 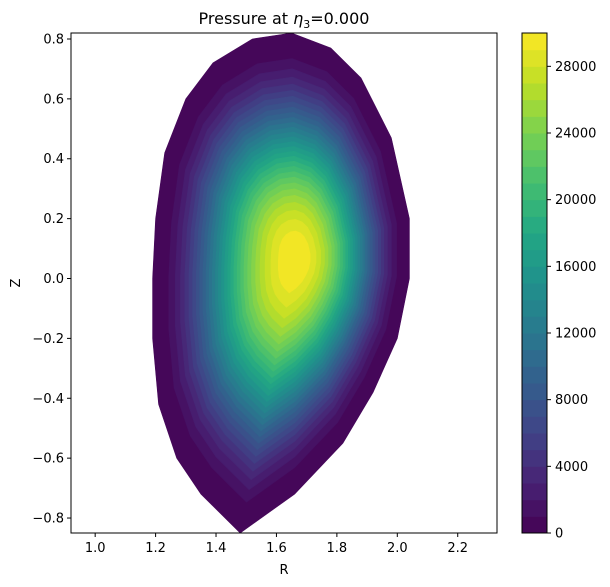 What do you see at coordinates (95, 548) in the screenshot?
I see `x-tick-label: 1.0` at bounding box center [95, 548].